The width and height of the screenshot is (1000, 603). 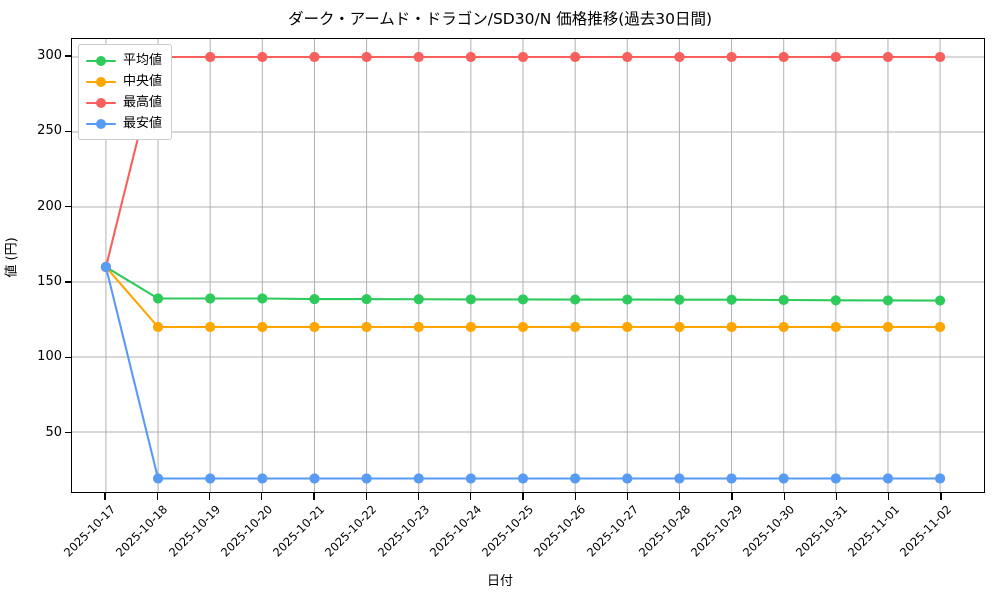 What do you see at coordinates (49, 56) in the screenshot?
I see `y-tick-label: 300` at bounding box center [49, 56].